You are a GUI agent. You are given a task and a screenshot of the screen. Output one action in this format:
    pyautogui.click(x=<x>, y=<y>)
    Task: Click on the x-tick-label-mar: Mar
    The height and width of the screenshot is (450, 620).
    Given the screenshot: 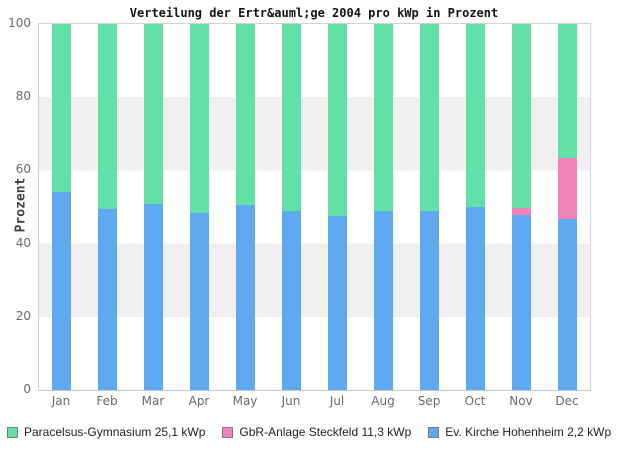 What is the action you would take?
    pyautogui.click(x=153, y=401)
    